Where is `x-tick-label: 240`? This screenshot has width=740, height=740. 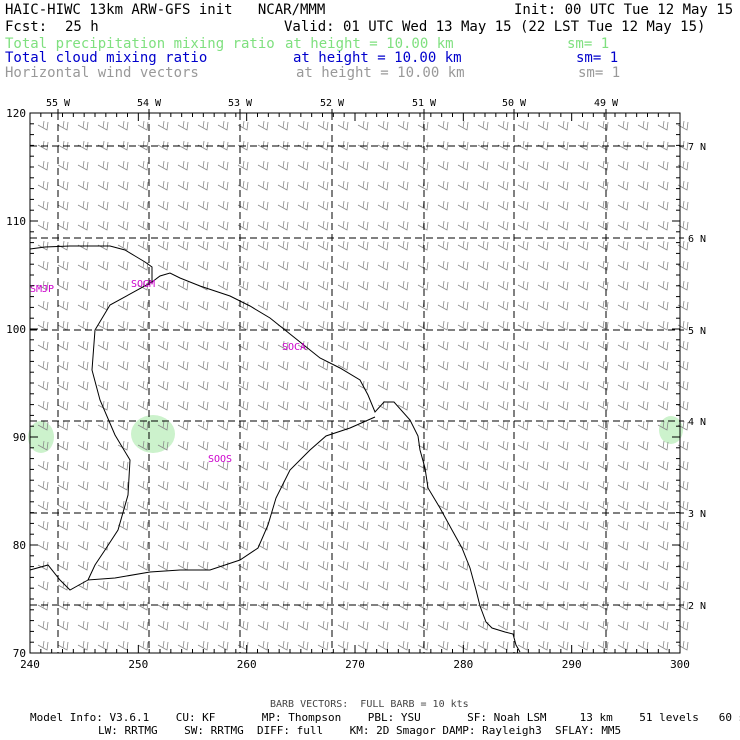 x-tick-label: 240 is located at coordinates (30, 664).